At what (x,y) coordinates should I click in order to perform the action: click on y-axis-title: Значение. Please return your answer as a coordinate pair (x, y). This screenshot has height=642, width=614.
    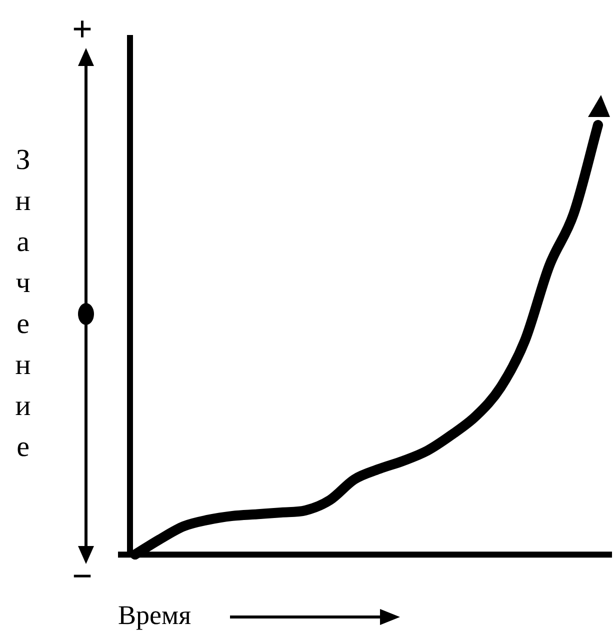
    Looking at the image, I should click on (23, 304).